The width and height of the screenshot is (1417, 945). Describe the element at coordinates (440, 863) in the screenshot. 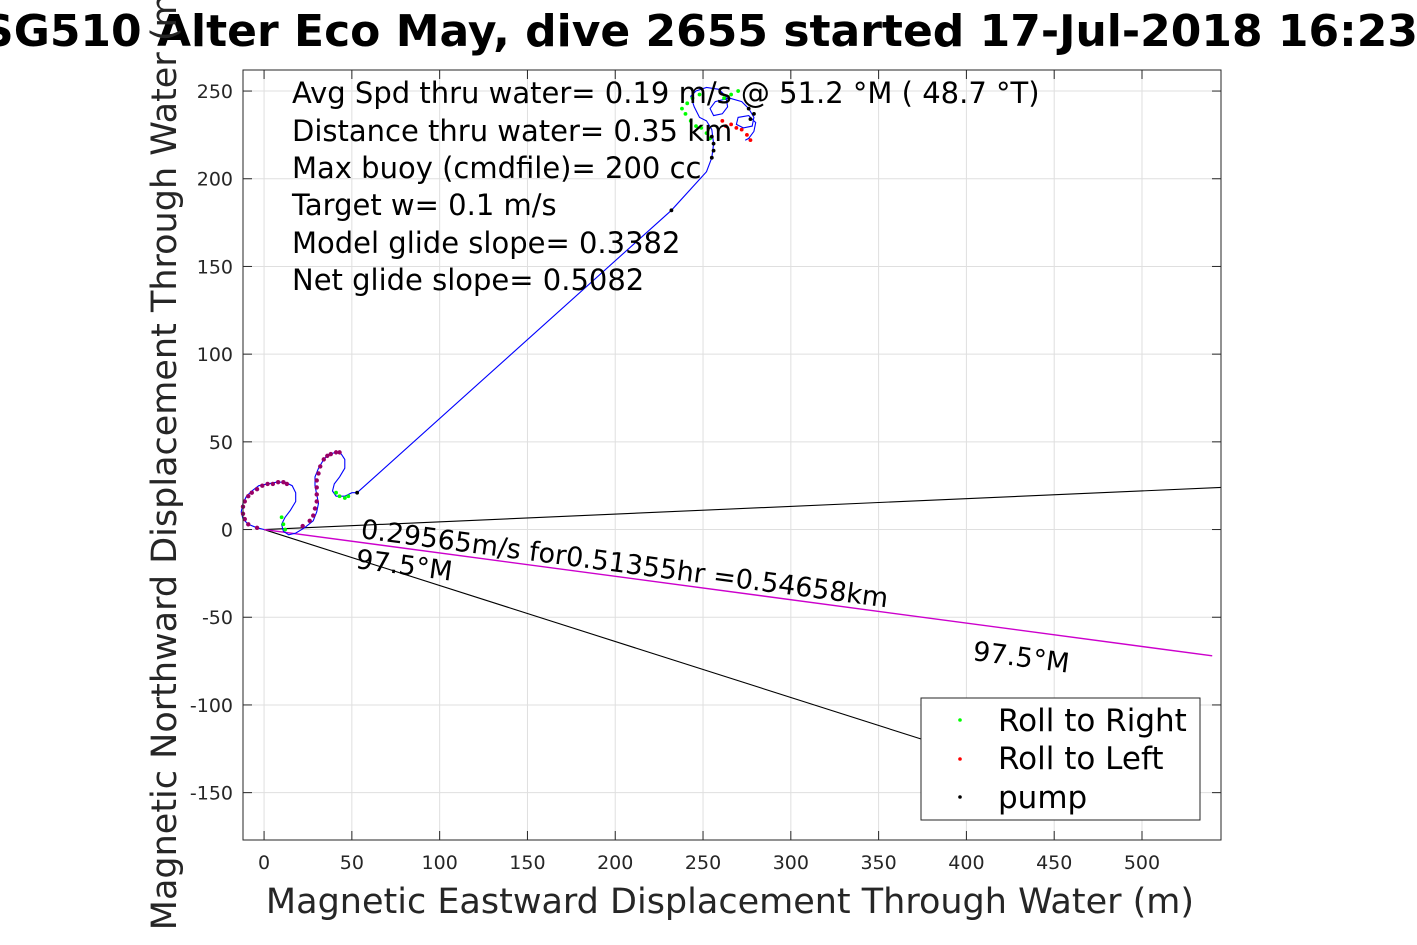

I see `x-tick-label: 100` at that location.